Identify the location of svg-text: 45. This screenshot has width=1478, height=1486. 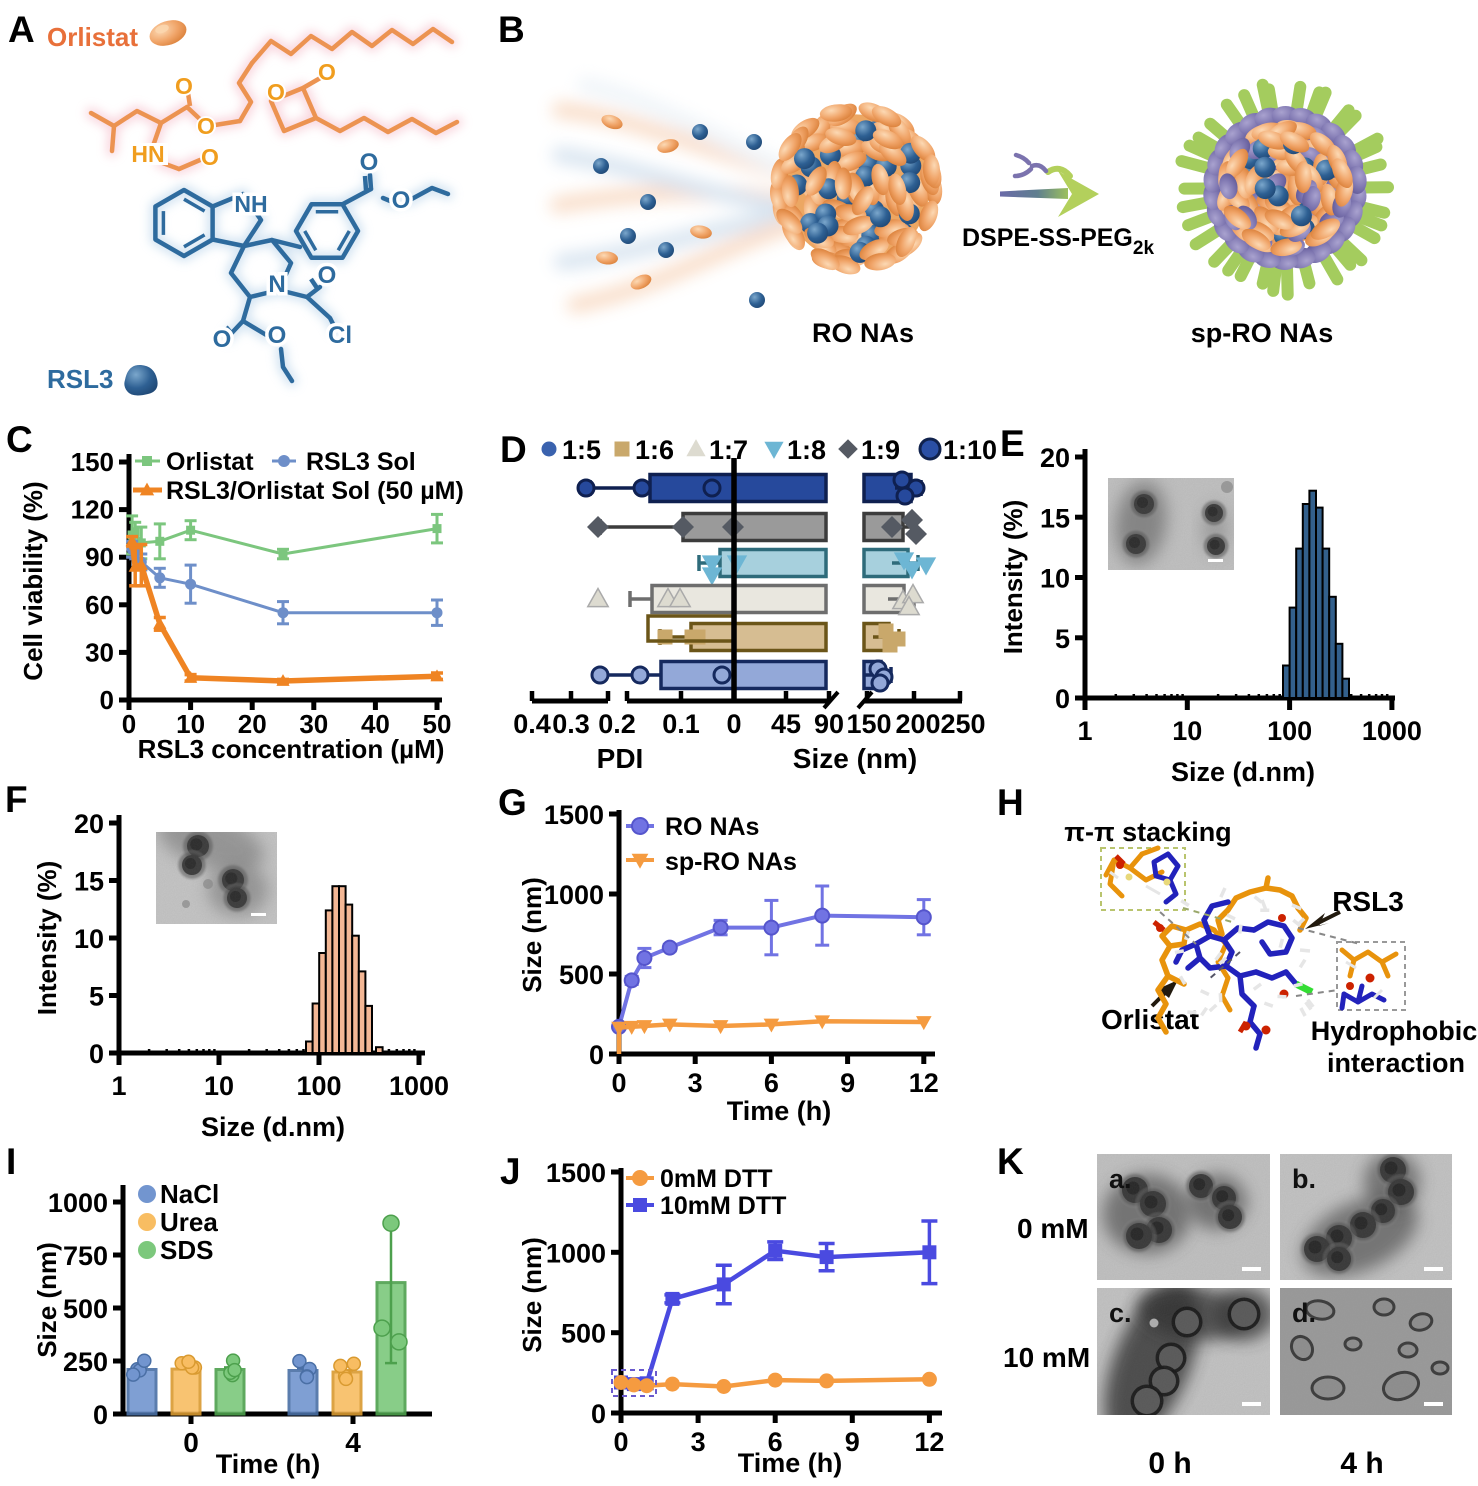
(786, 724).